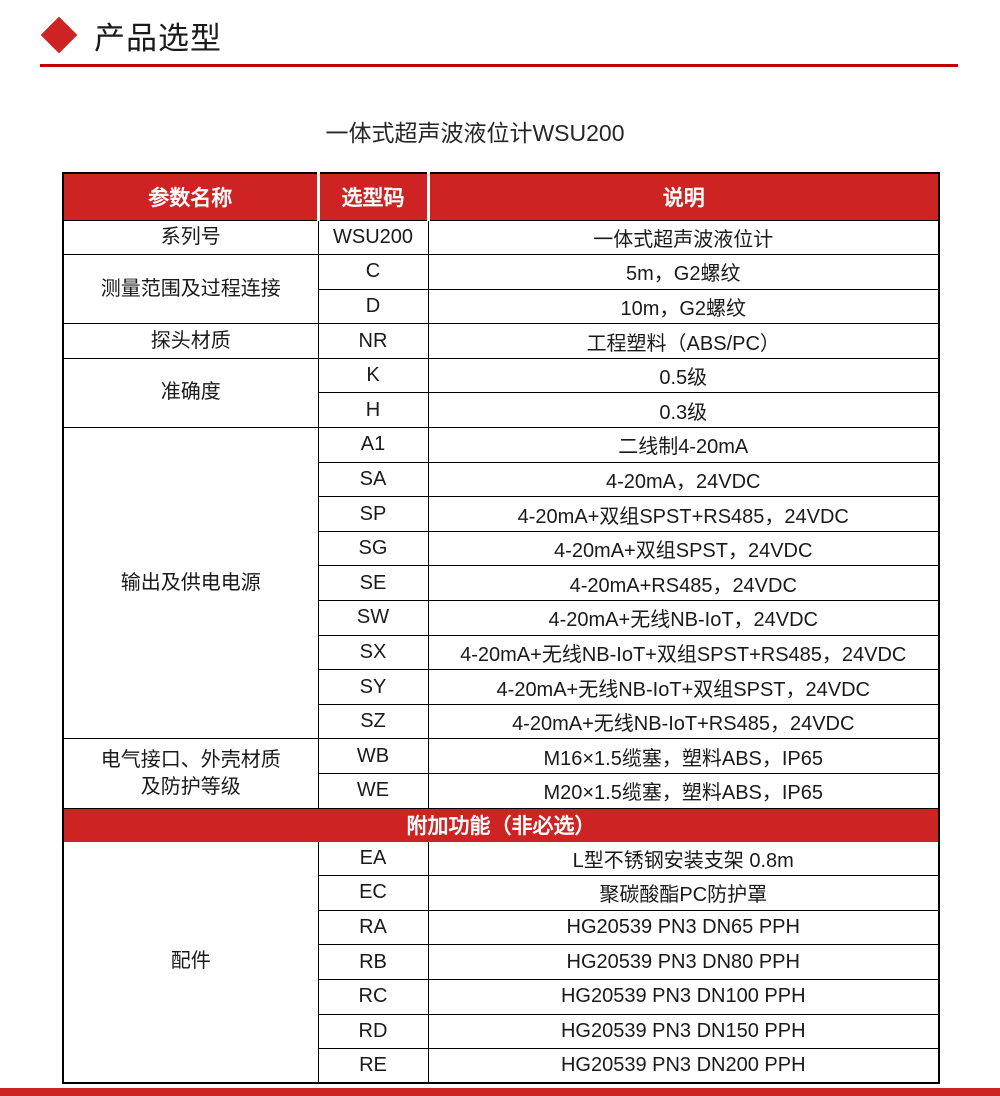  I want to click on code-cell: EA, so click(373, 858).